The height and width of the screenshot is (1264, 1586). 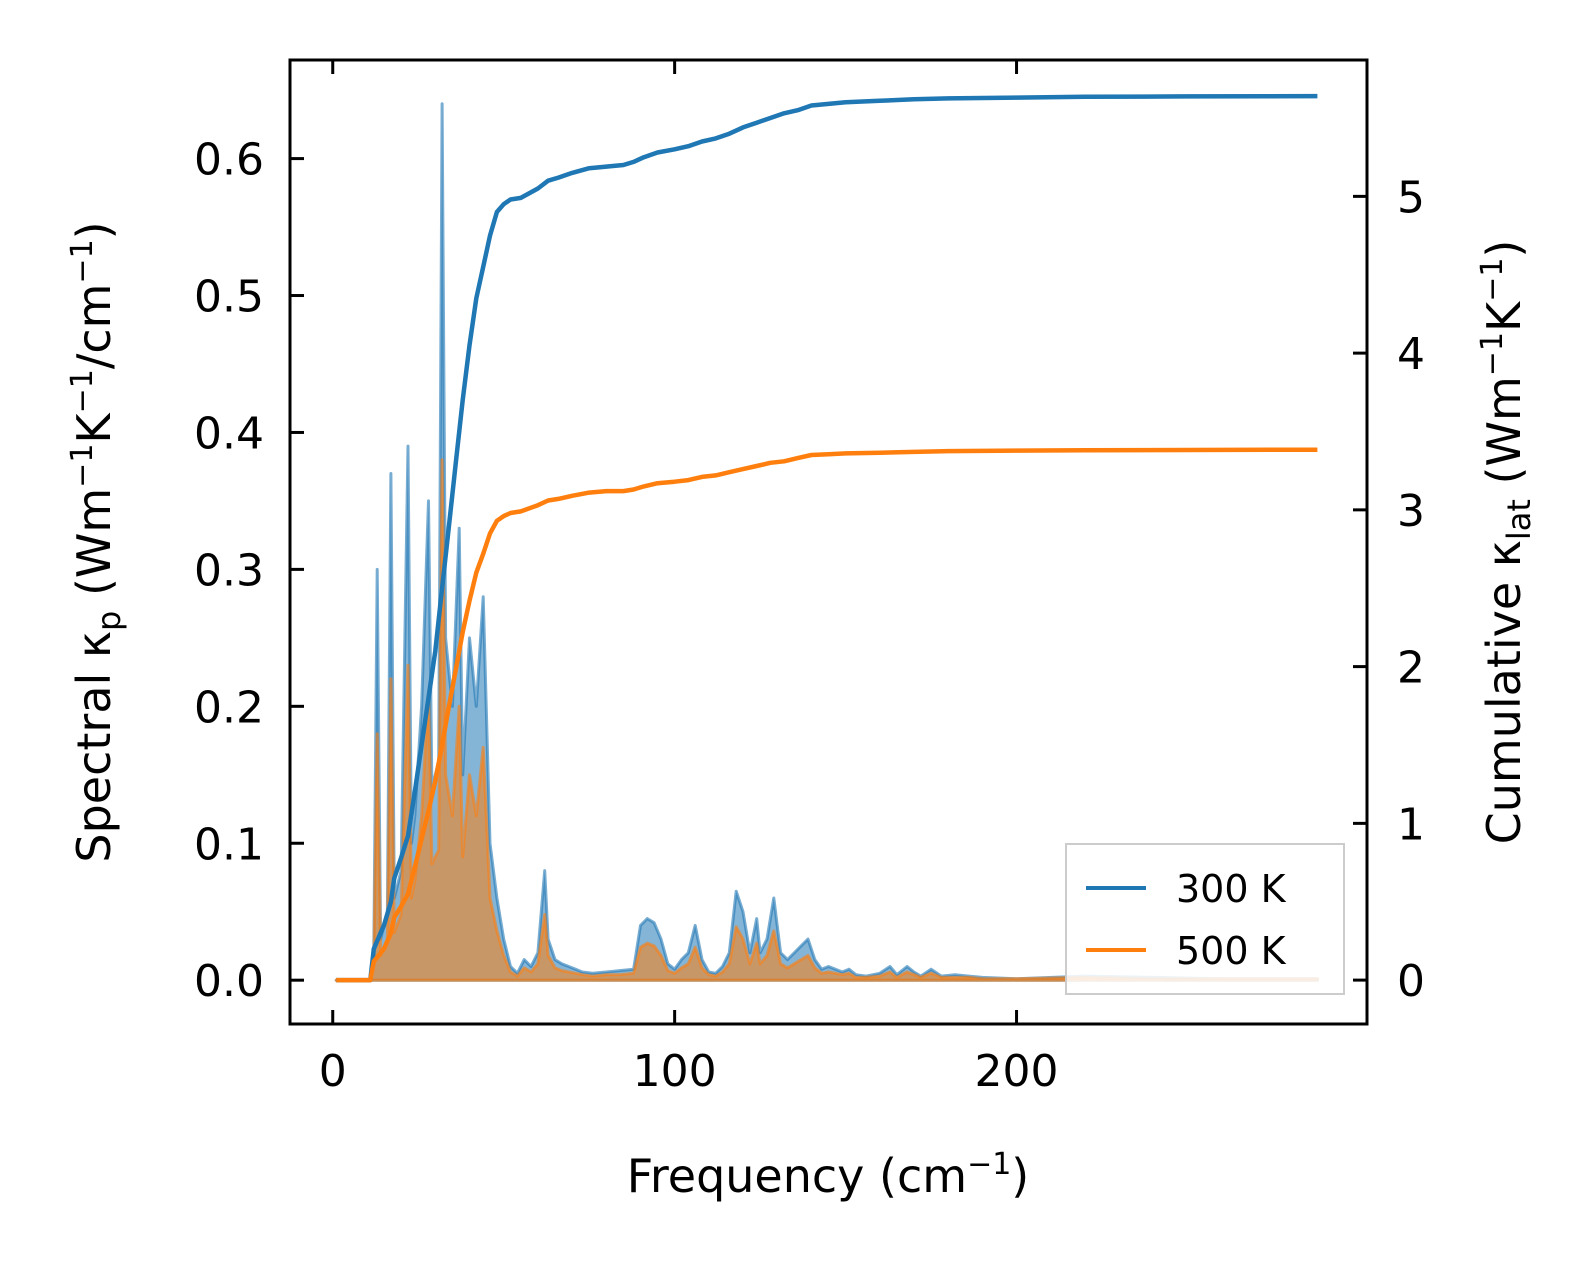 What do you see at coordinates (828, 1175) in the screenshot?
I see `x-axis-title: Frequency (cm−1)` at bounding box center [828, 1175].